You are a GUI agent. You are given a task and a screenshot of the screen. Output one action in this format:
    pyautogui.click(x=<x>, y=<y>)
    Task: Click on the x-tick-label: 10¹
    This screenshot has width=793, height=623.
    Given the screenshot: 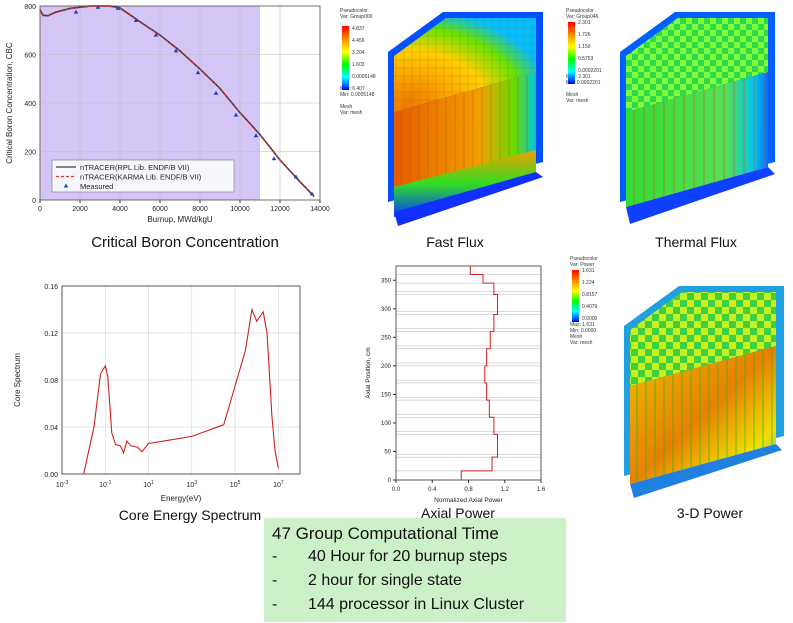 What is the action you would take?
    pyautogui.click(x=148, y=484)
    